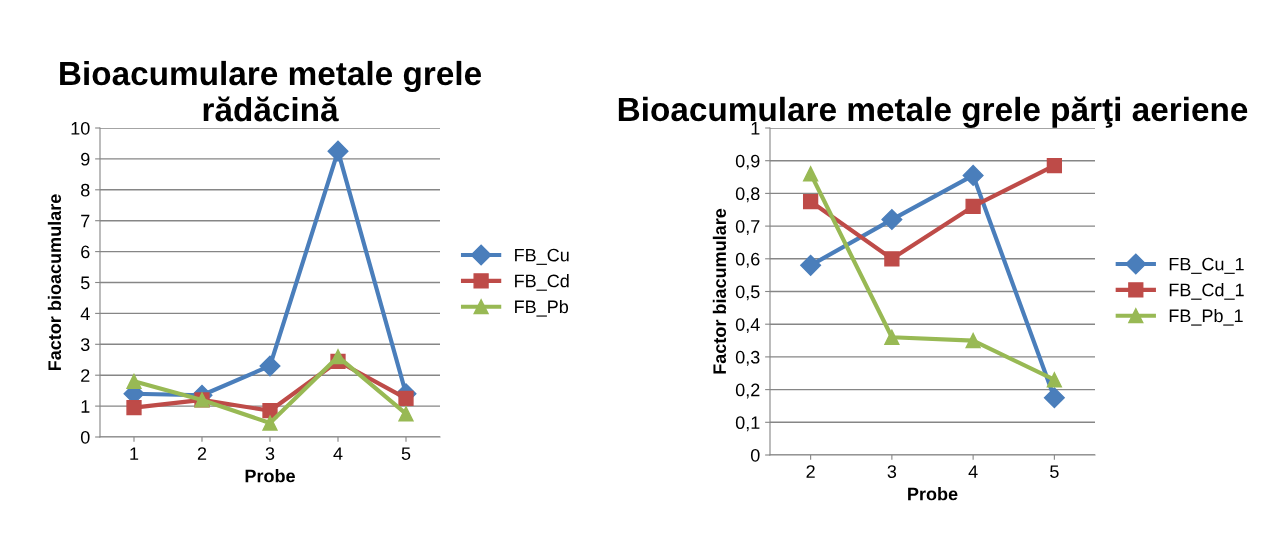 The image size is (1272, 549). What do you see at coordinates (747, 162) in the screenshot?
I see `y-tick-label: 0,9` at bounding box center [747, 162].